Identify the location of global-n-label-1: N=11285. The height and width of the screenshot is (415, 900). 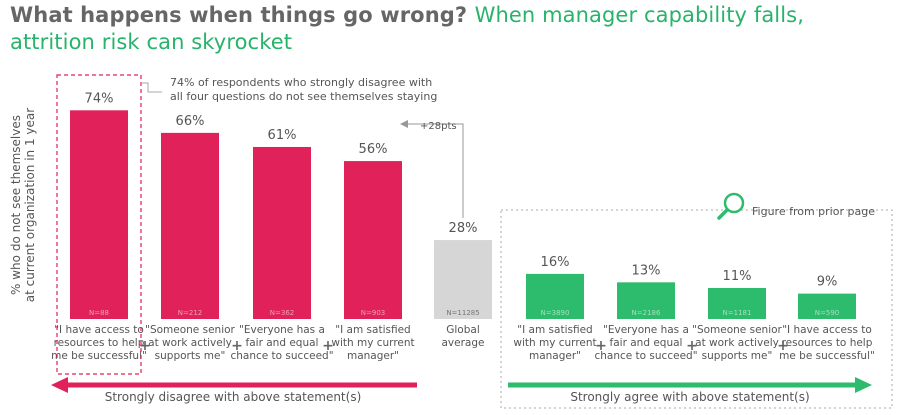
(462, 313).